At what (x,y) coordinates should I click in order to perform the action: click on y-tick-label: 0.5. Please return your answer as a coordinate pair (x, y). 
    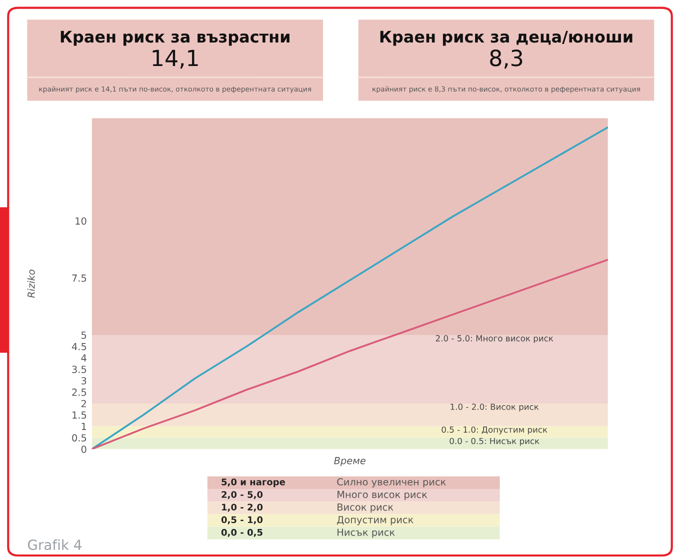
    Looking at the image, I should click on (79, 438).